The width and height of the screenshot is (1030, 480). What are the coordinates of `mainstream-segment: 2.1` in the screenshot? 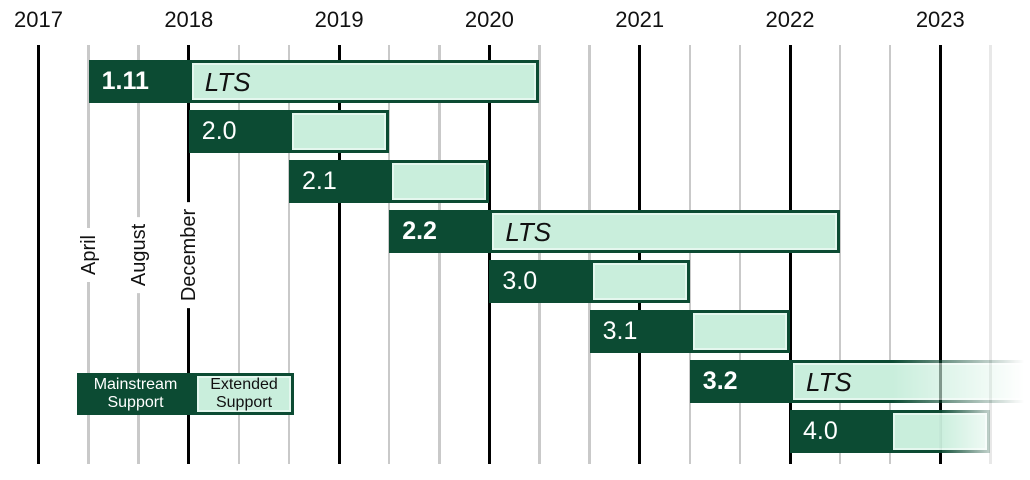 It's located at (339, 181).